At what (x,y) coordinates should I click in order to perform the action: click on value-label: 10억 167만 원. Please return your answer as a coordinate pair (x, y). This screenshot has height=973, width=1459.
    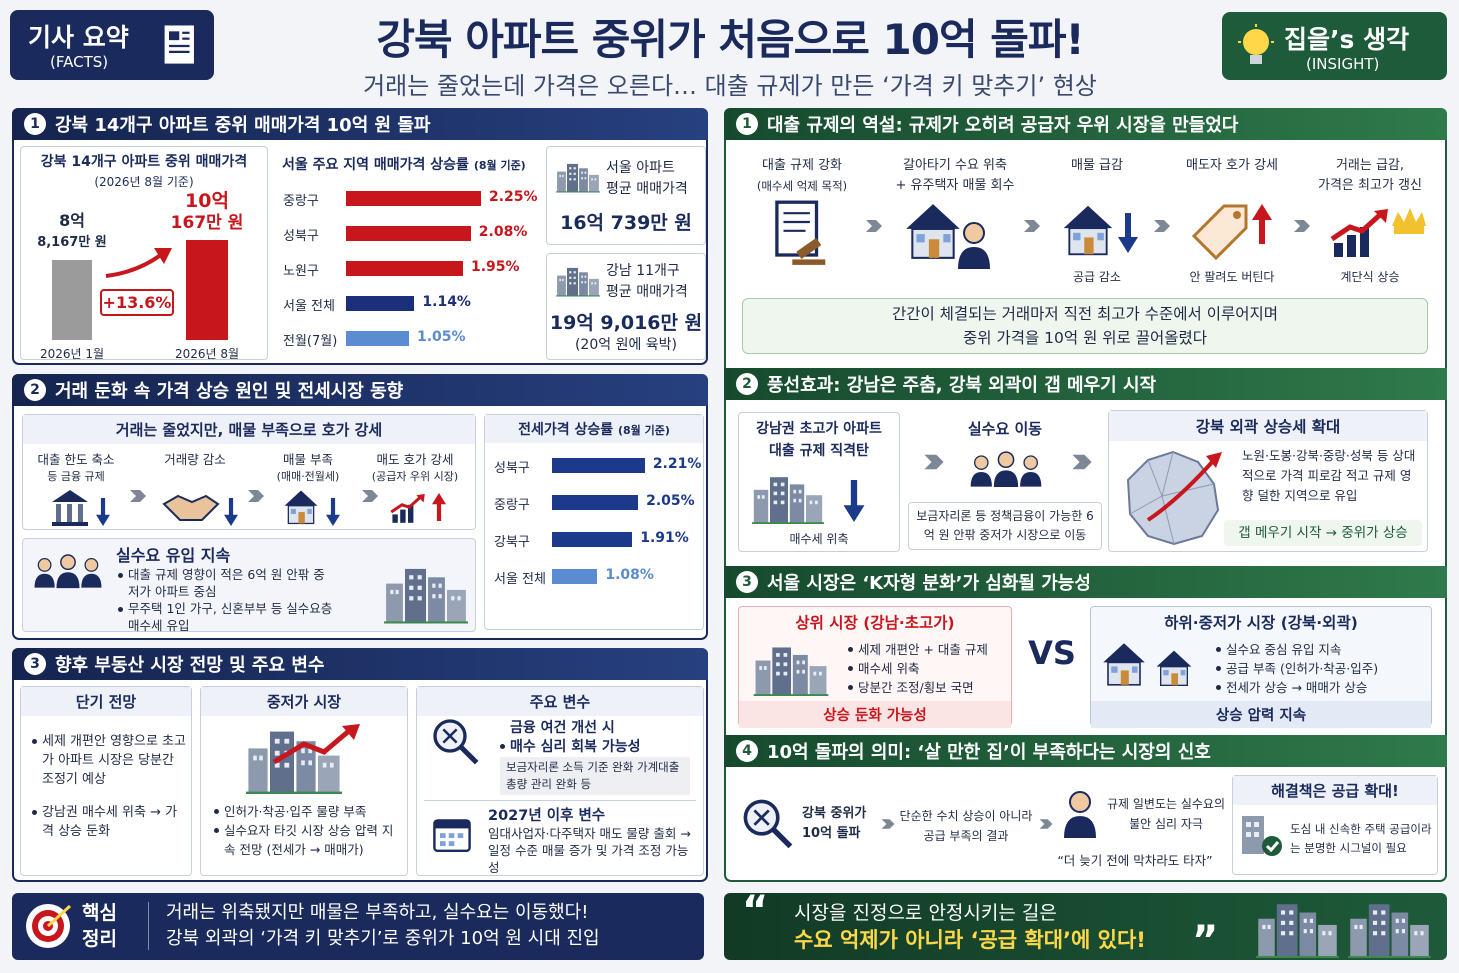
    Looking at the image, I should click on (207, 212).